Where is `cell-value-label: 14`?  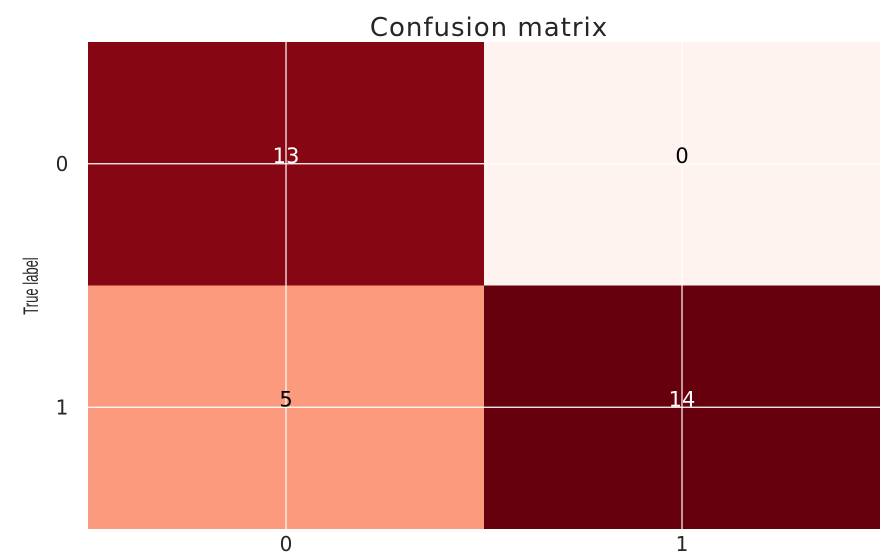 cell-value-label: 14 is located at coordinates (682, 399).